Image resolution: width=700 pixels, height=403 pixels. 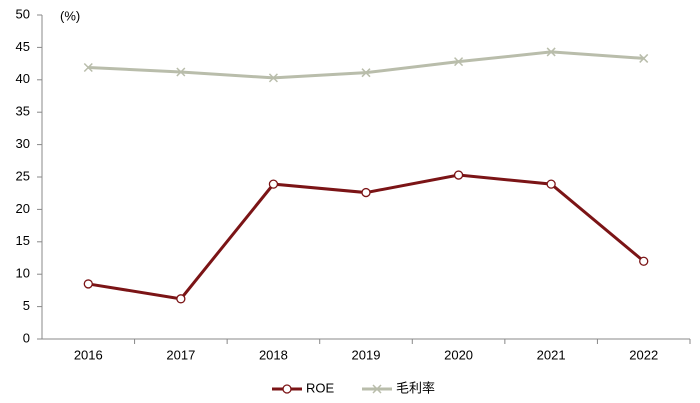 I want to click on x-tick-label: 2021, so click(x=551, y=354).